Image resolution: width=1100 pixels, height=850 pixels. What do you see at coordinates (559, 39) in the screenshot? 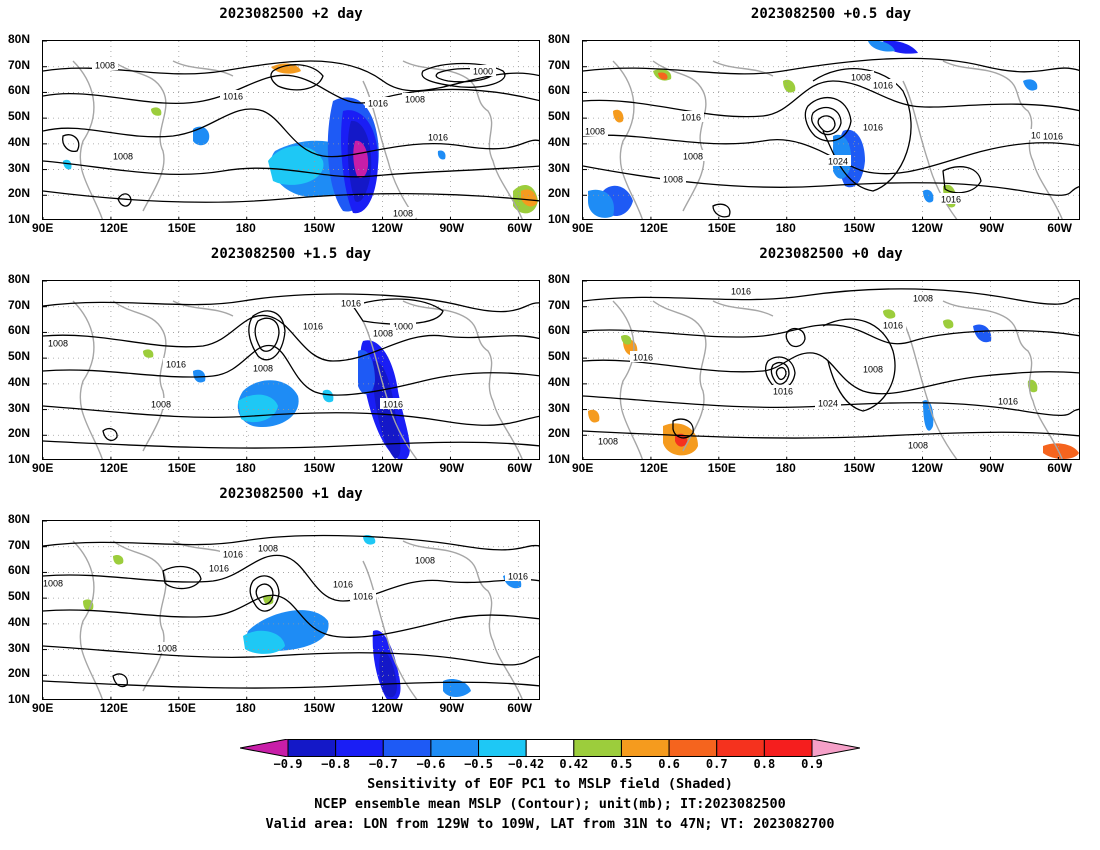
I see `lat-tick-label: 80N` at bounding box center [559, 39].